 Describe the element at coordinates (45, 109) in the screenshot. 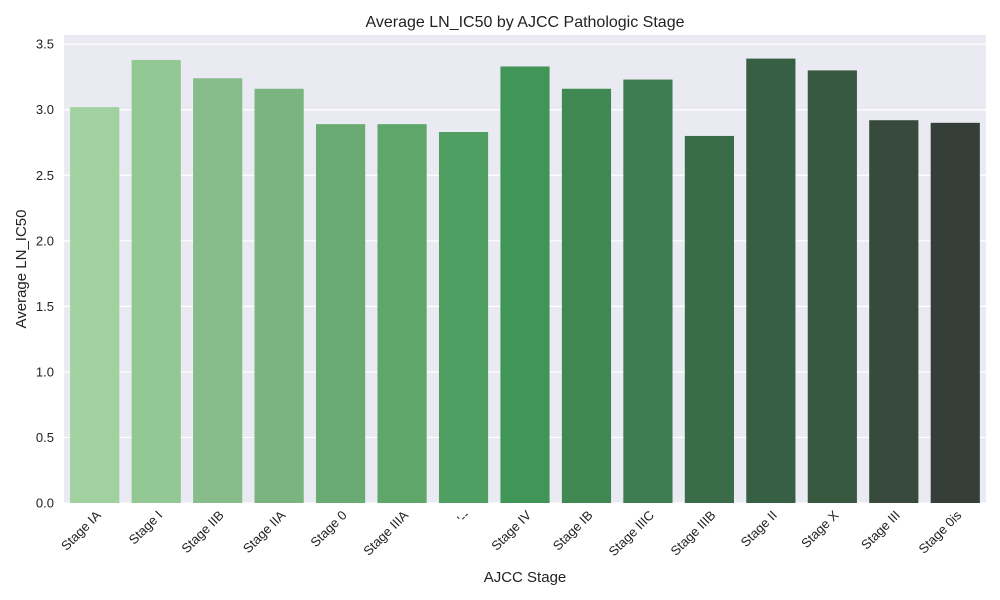

I see `y-tick-label: 3.0` at that location.